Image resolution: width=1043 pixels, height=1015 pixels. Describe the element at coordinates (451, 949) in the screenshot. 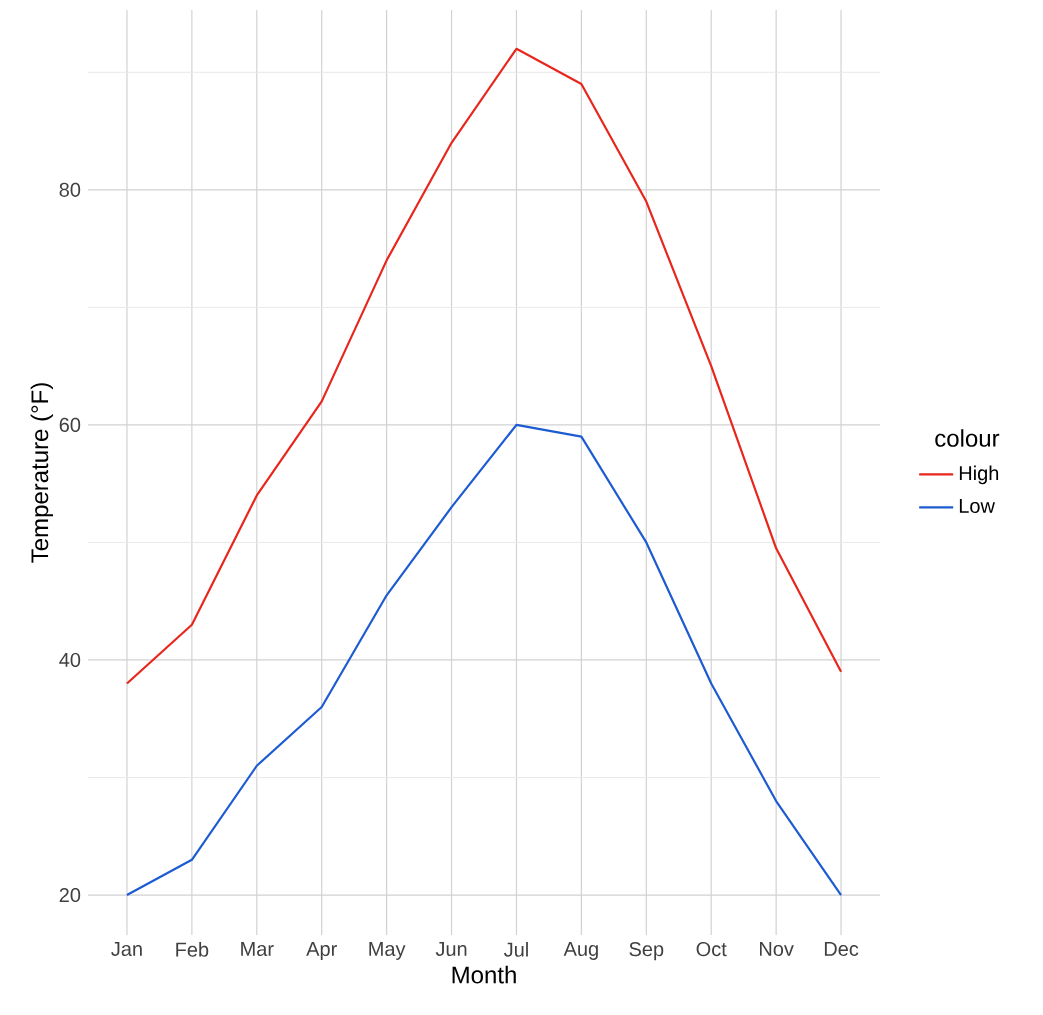

I see `x-tick-label: Jun` at that location.